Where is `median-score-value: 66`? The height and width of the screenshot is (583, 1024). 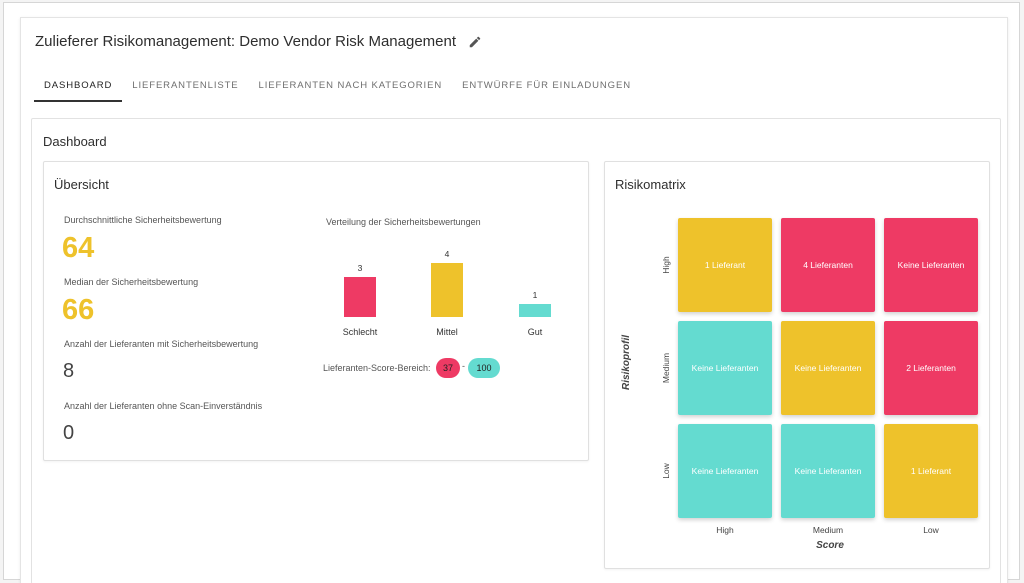 median-score-value: 66 is located at coordinates (78, 310).